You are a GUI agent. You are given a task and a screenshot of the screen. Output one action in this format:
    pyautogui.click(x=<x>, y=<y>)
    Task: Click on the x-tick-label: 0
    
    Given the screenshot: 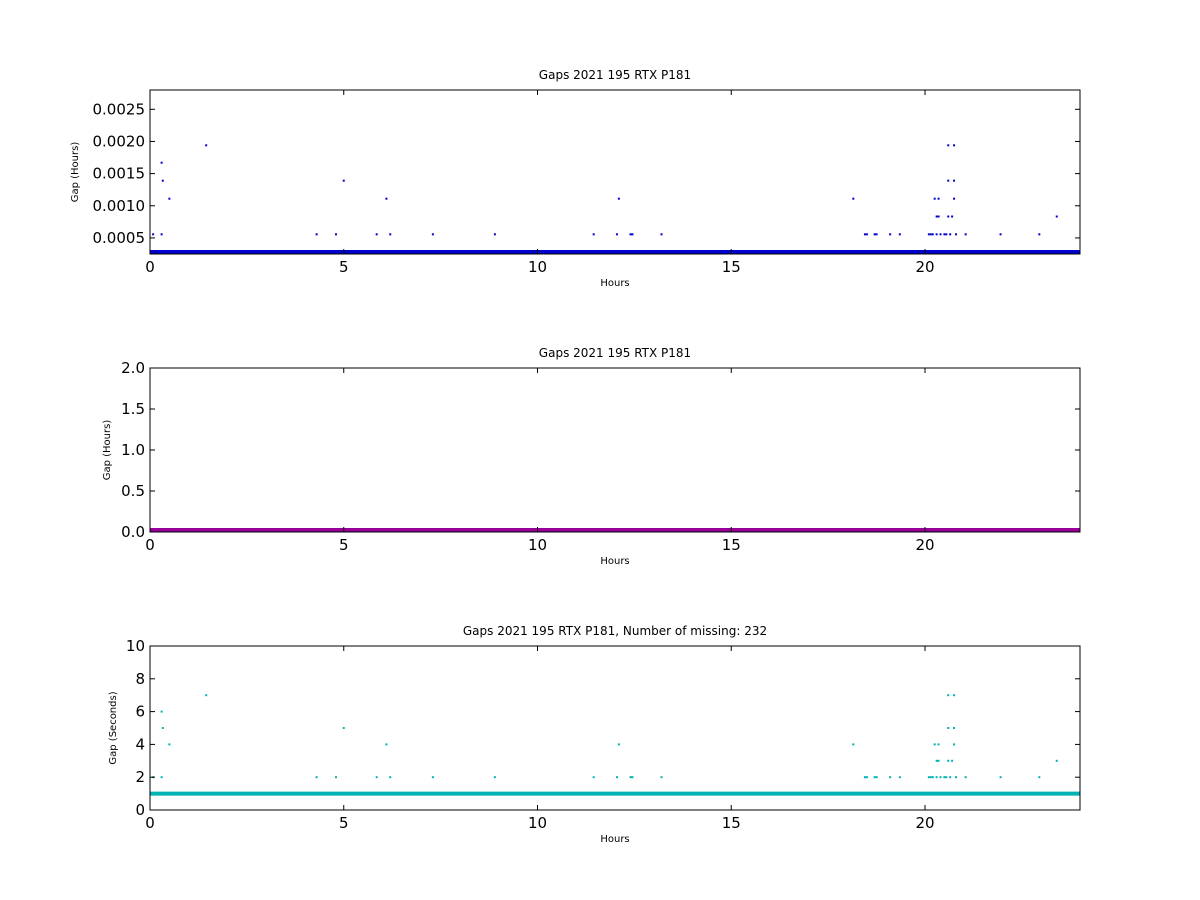 What is the action you would take?
    pyautogui.click(x=150, y=823)
    